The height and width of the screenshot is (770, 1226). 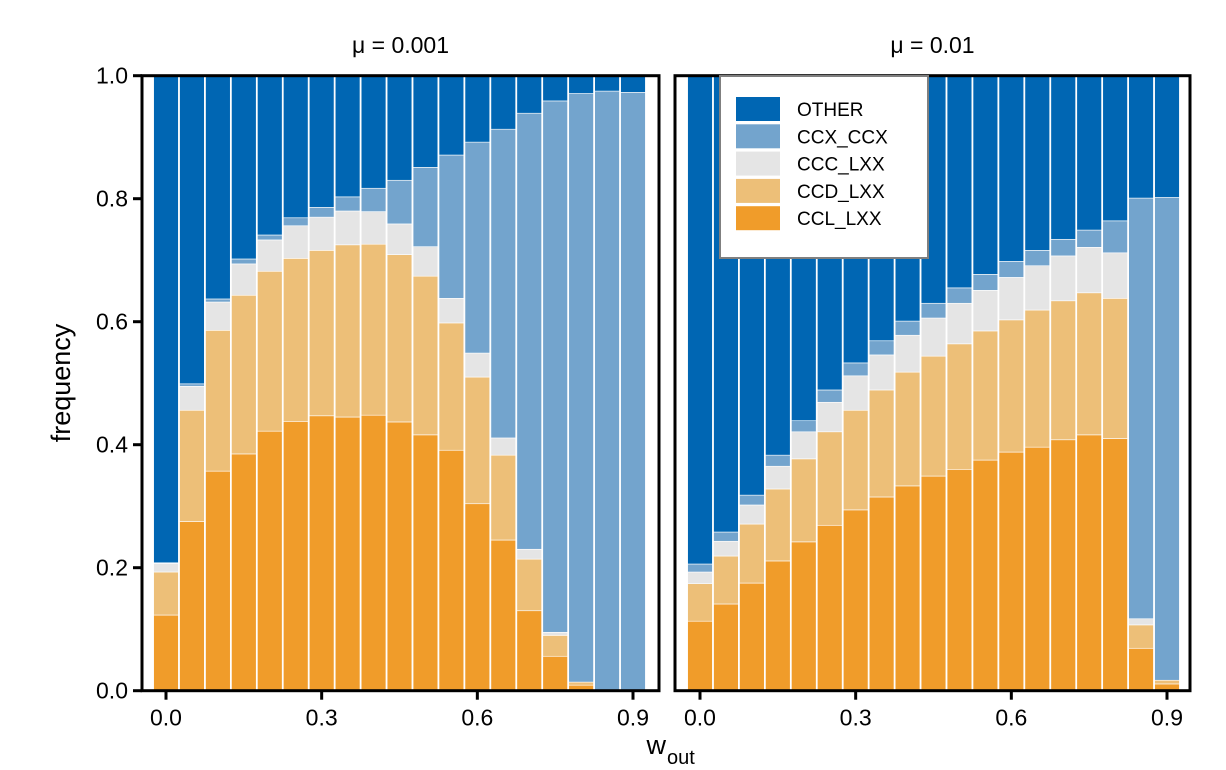 What do you see at coordinates (932, 45) in the screenshot?
I see `panel-title: μ = 0.01` at bounding box center [932, 45].